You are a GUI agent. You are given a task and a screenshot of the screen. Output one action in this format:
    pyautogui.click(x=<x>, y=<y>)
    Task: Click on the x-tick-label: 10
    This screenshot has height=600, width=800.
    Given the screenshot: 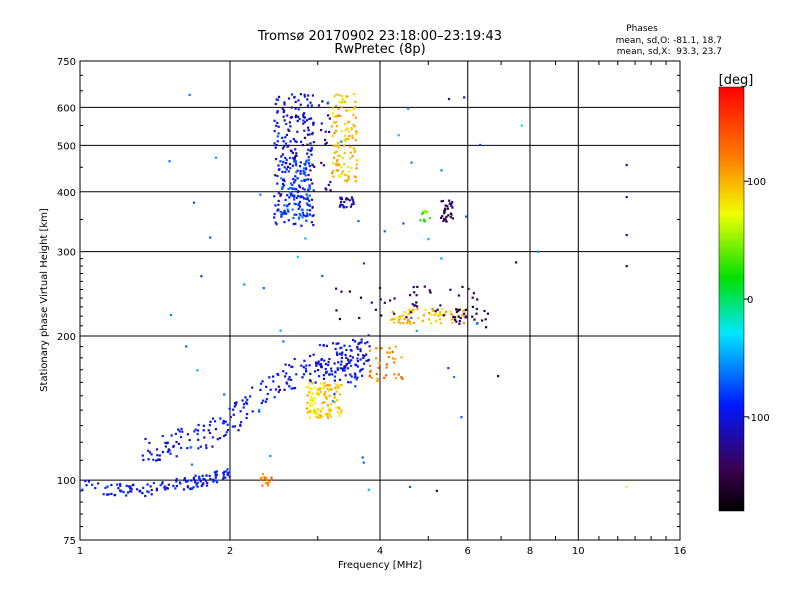 What is the action you would take?
    pyautogui.click(x=578, y=551)
    